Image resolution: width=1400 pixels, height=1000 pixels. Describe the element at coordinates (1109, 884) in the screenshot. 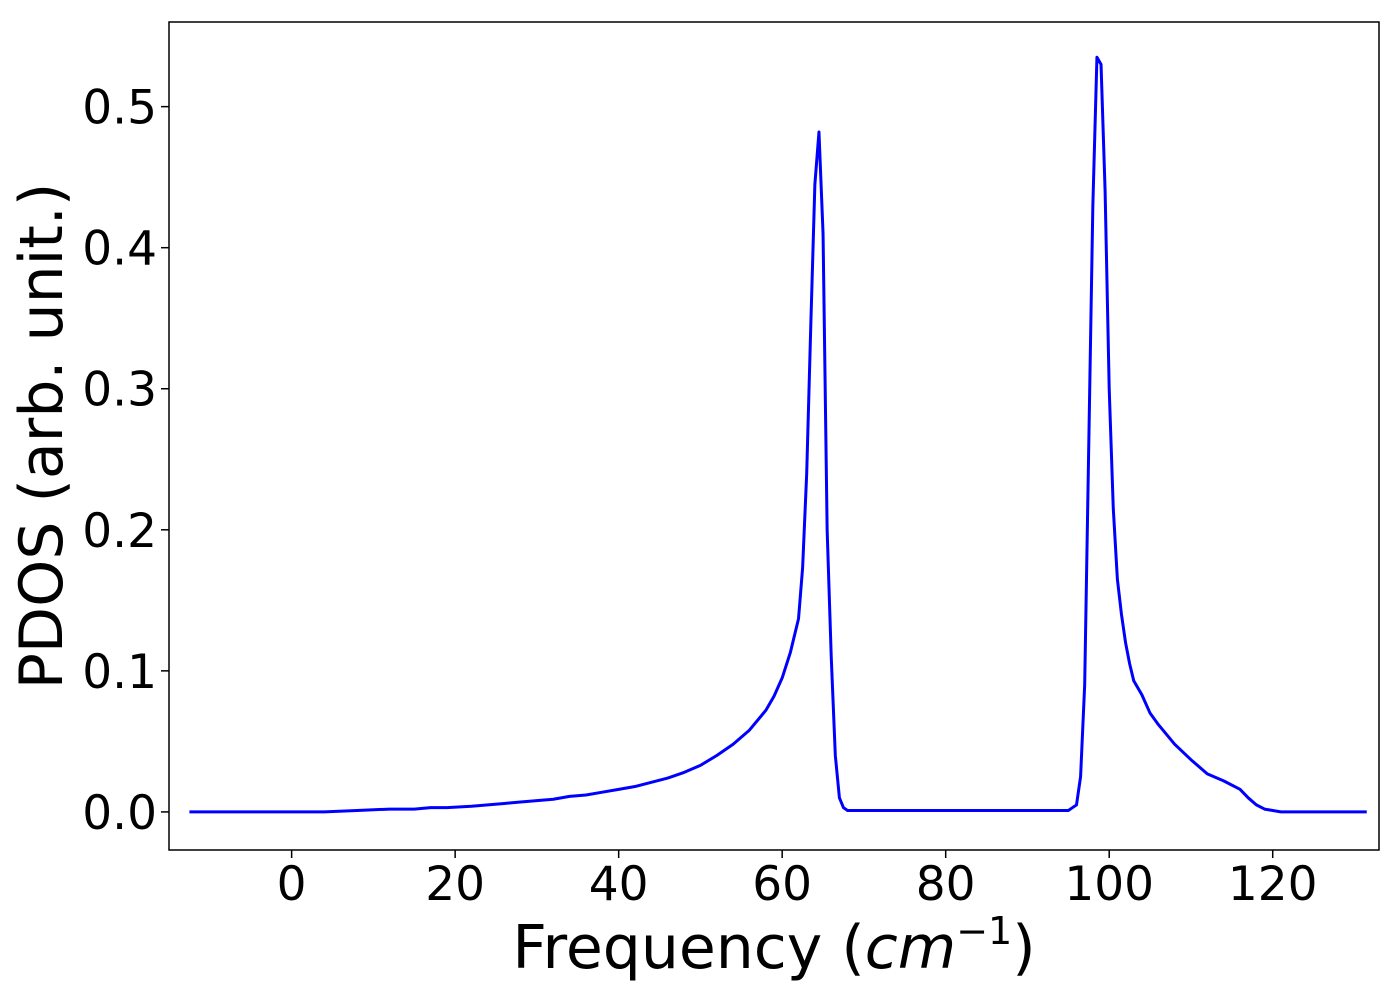

I see `x-tick-label: 100` at that location.